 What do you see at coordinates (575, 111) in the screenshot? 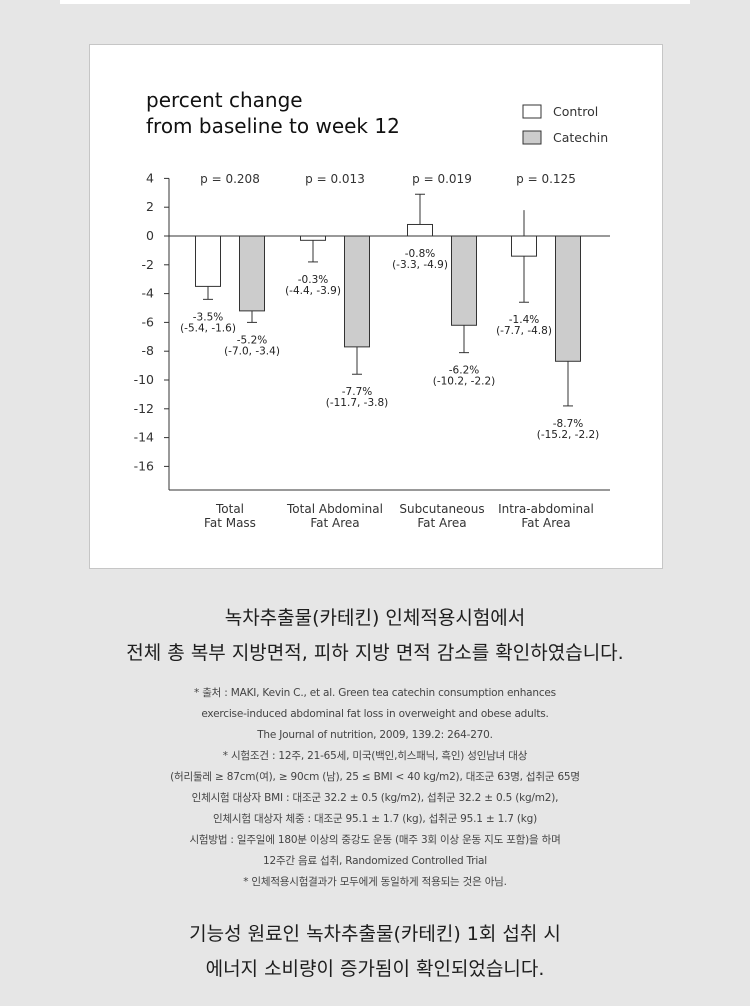
I see `legend-label-control: Control` at bounding box center [575, 111].